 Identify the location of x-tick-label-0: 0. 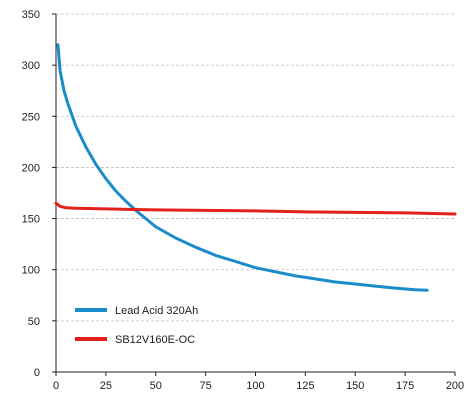
(56, 386).